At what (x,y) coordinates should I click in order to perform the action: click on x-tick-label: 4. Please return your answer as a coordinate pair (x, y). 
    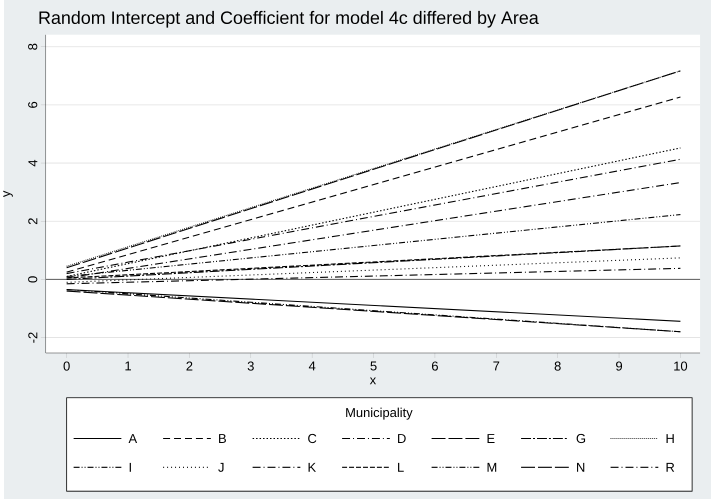
    Looking at the image, I should click on (312, 365).